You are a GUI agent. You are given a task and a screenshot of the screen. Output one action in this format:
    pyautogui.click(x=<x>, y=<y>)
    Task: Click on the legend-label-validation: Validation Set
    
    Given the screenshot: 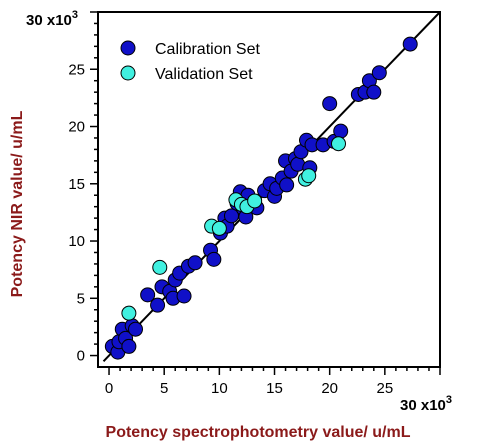 What is the action you would take?
    pyautogui.click(x=204, y=74)
    